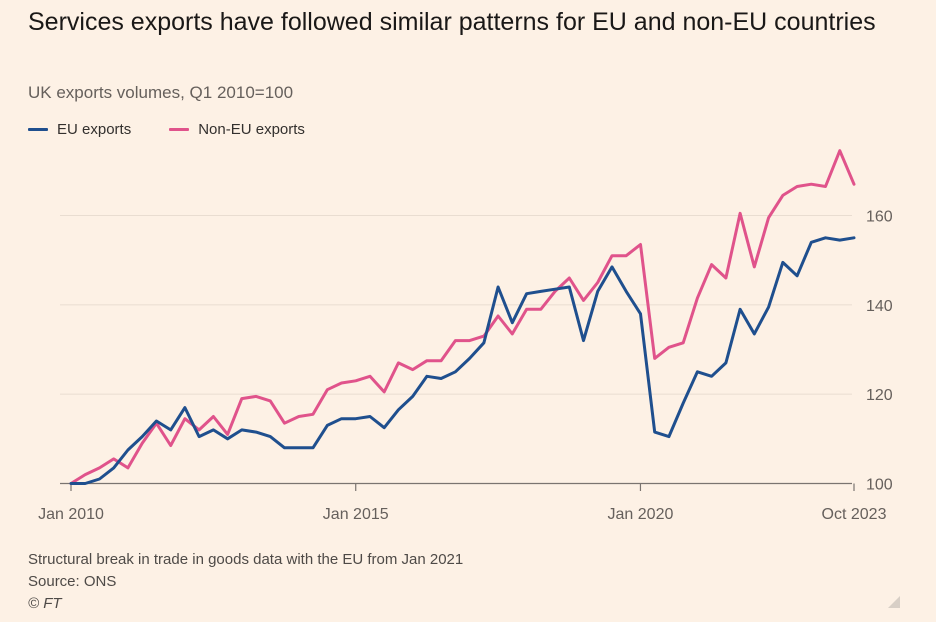 The width and height of the screenshot is (936, 622). I want to click on y-tick-label: 120, so click(879, 395).